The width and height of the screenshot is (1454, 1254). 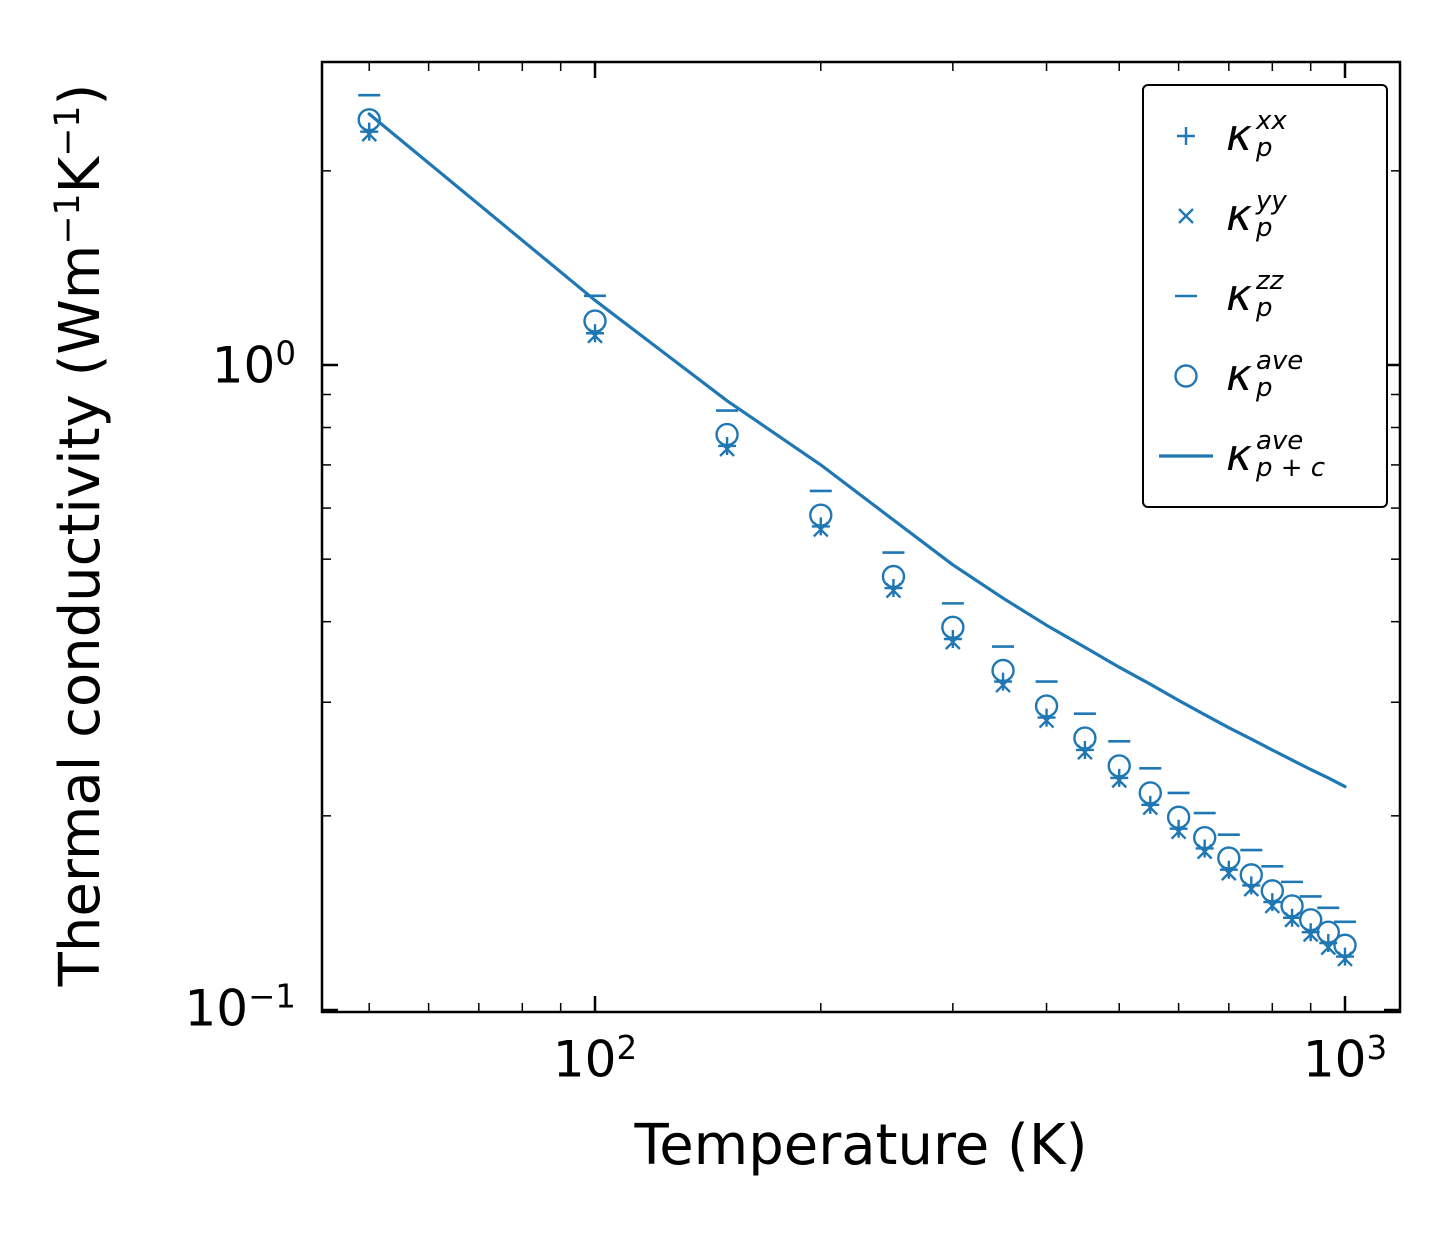 I want to click on legend-entry-kappa-p-plus-c-ave: κ ave p + c, so click(x=1270, y=454).